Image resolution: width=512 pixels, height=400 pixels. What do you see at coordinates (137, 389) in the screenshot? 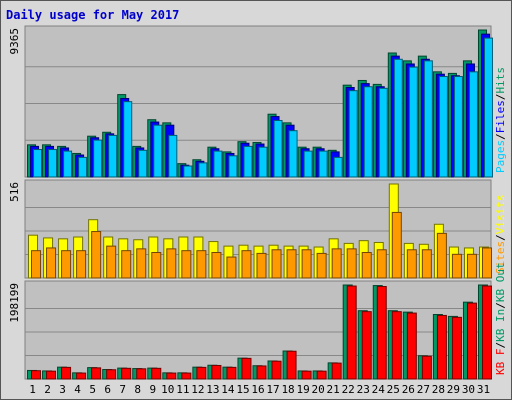
I see `x-tick-label: 8` at bounding box center [137, 389].